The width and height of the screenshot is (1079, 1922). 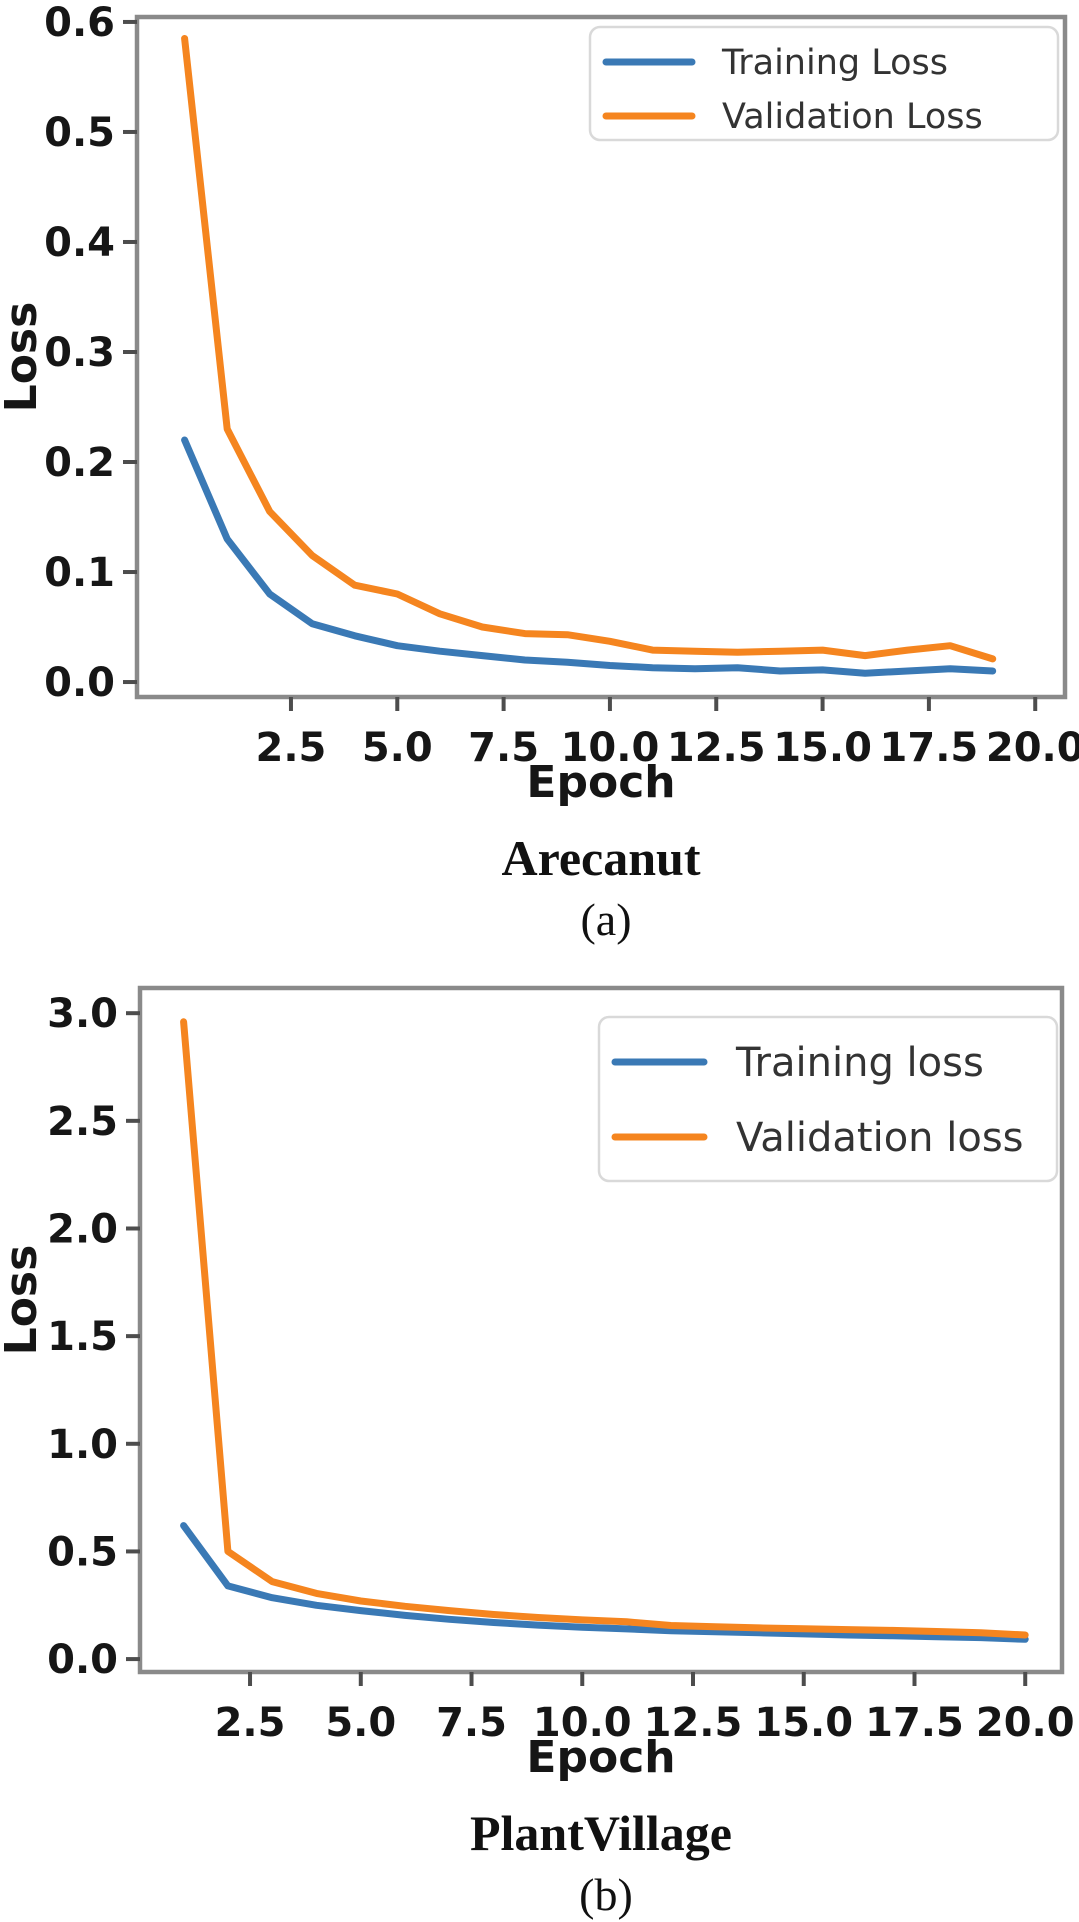 I want to click on training-loss-legend-label: Training loss, so click(x=859, y=1063).